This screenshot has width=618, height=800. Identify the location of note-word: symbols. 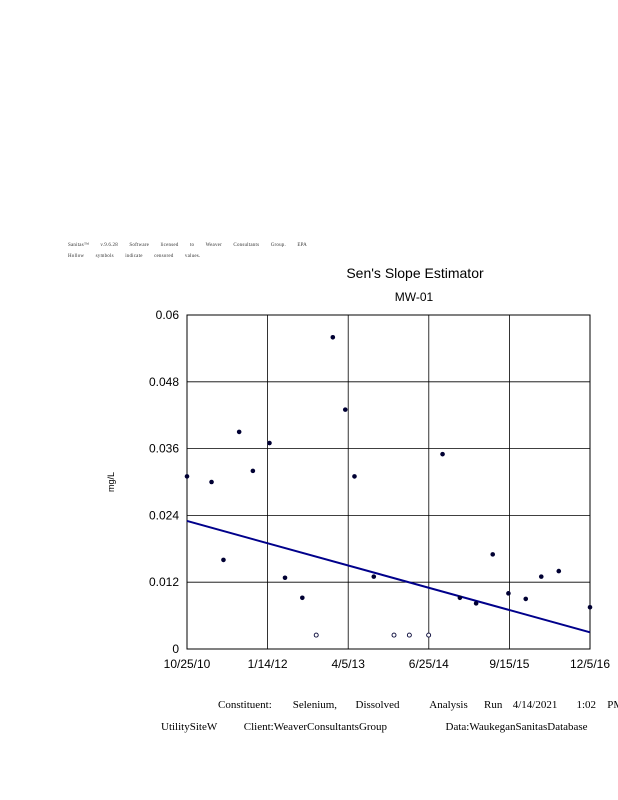
(104, 256).